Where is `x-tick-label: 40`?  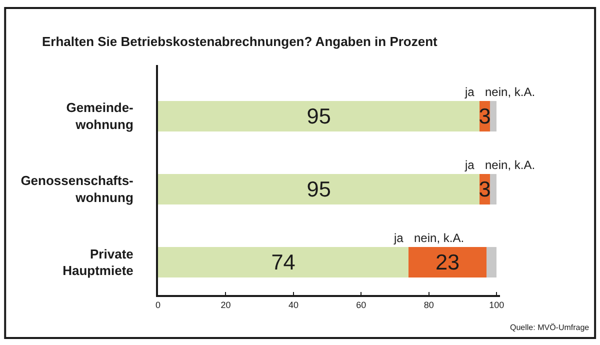
x-tick-label: 40 is located at coordinates (293, 305).